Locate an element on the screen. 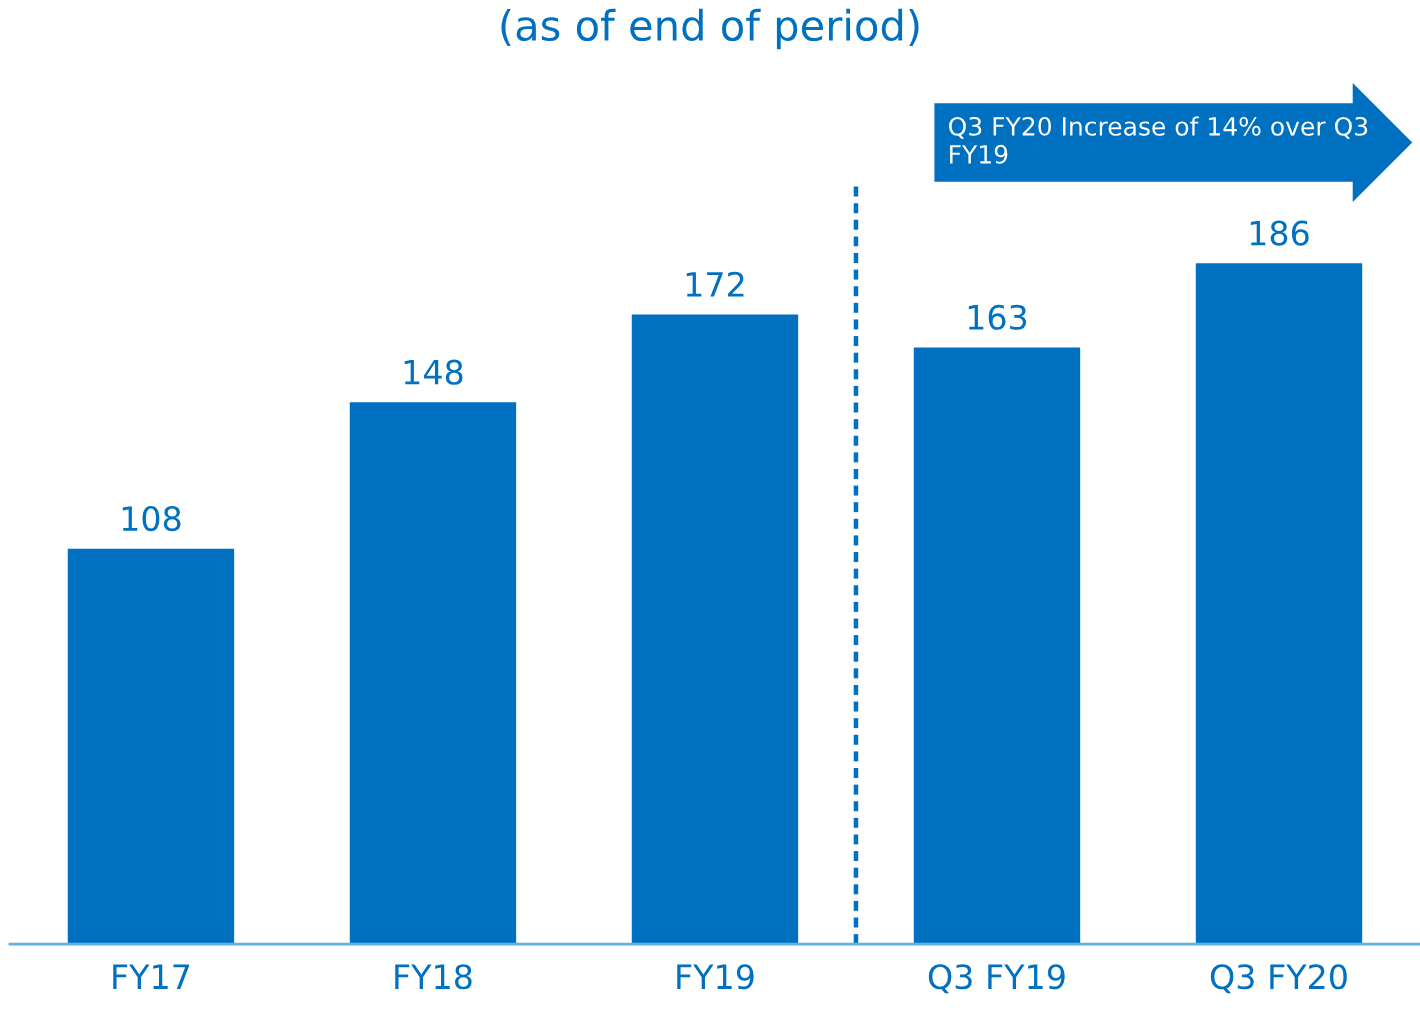  data-label: 186 is located at coordinates (1279, 233).